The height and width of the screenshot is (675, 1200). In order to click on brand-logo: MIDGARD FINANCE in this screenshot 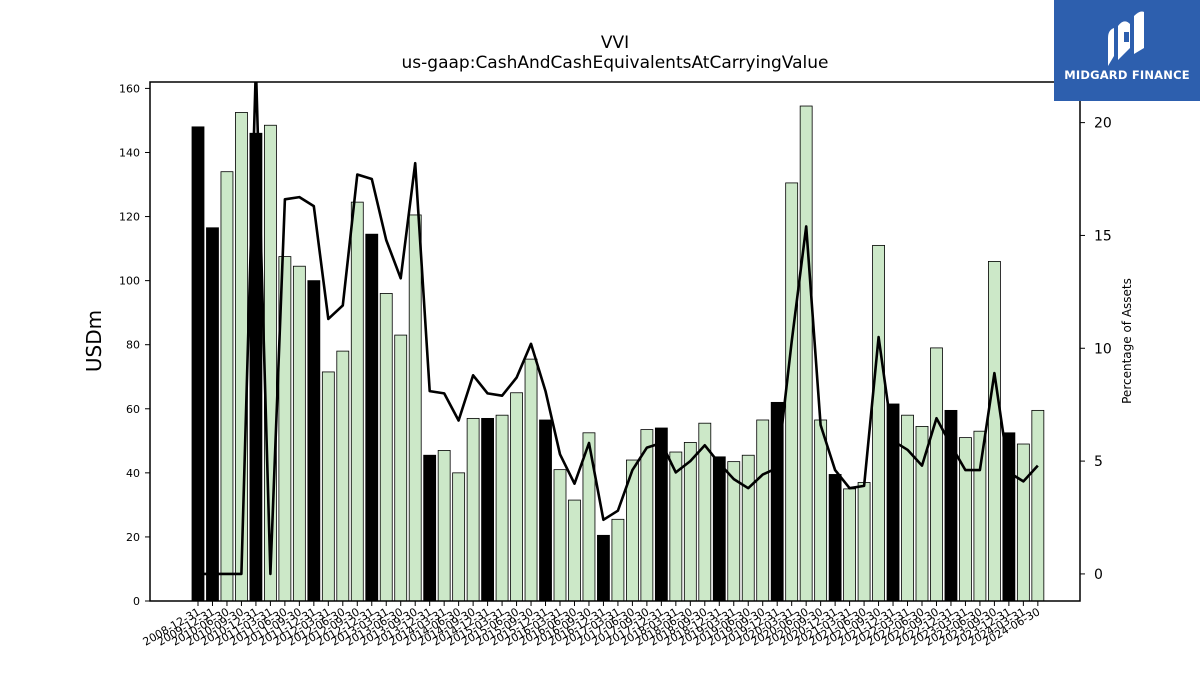, I will do `click(1127, 50)`.